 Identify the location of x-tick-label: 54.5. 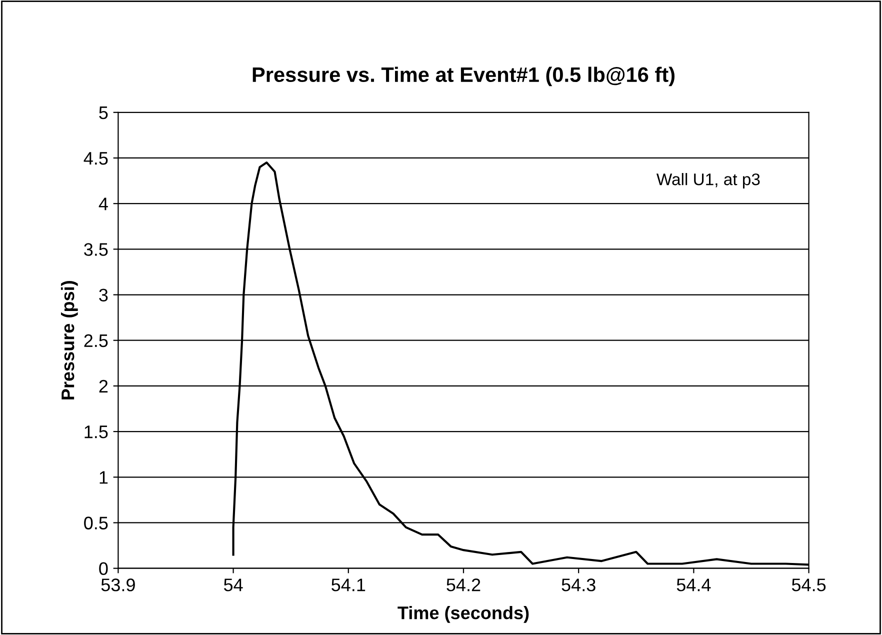
(809, 585).